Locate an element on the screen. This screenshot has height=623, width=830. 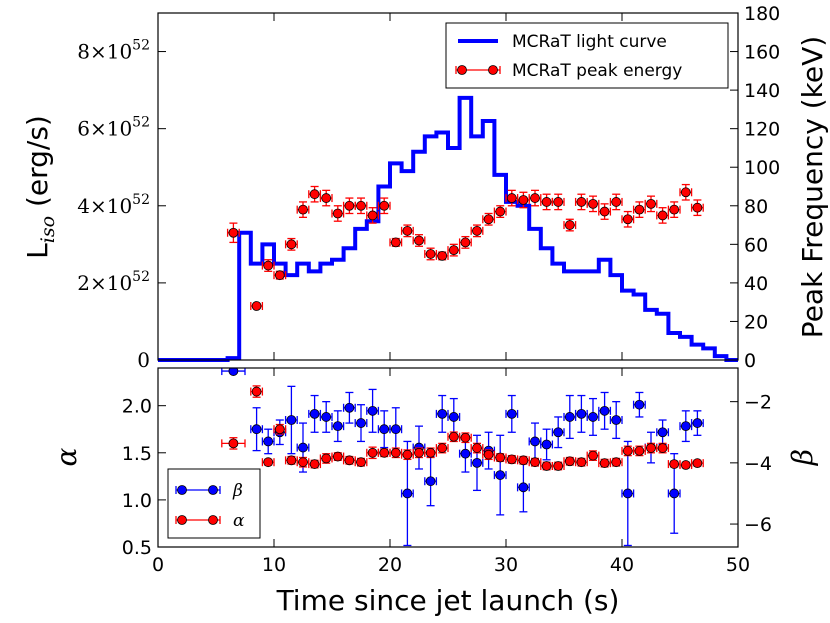
x-tick-label: 20 is located at coordinates (390, 565).